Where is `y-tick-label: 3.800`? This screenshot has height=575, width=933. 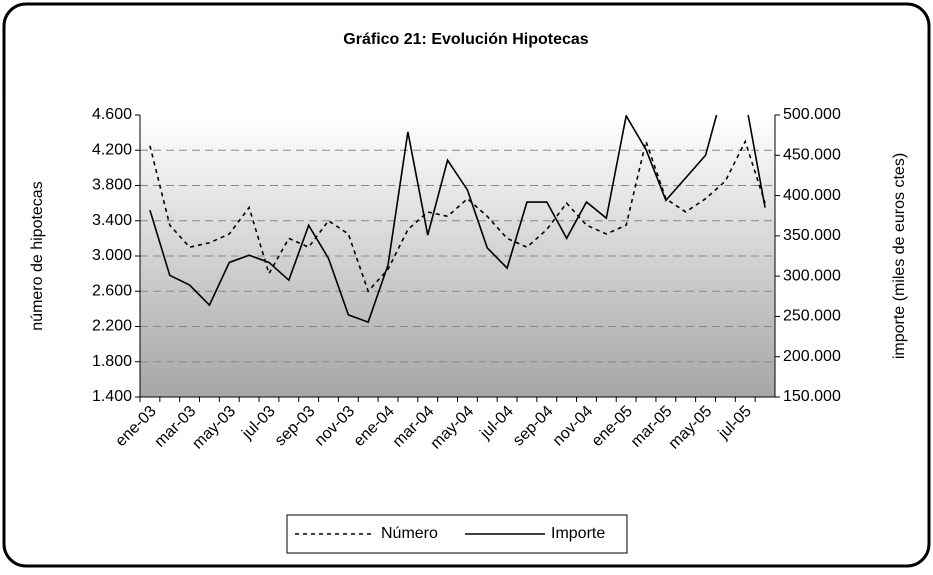 y-tick-label: 3.800 is located at coordinates (112, 185).